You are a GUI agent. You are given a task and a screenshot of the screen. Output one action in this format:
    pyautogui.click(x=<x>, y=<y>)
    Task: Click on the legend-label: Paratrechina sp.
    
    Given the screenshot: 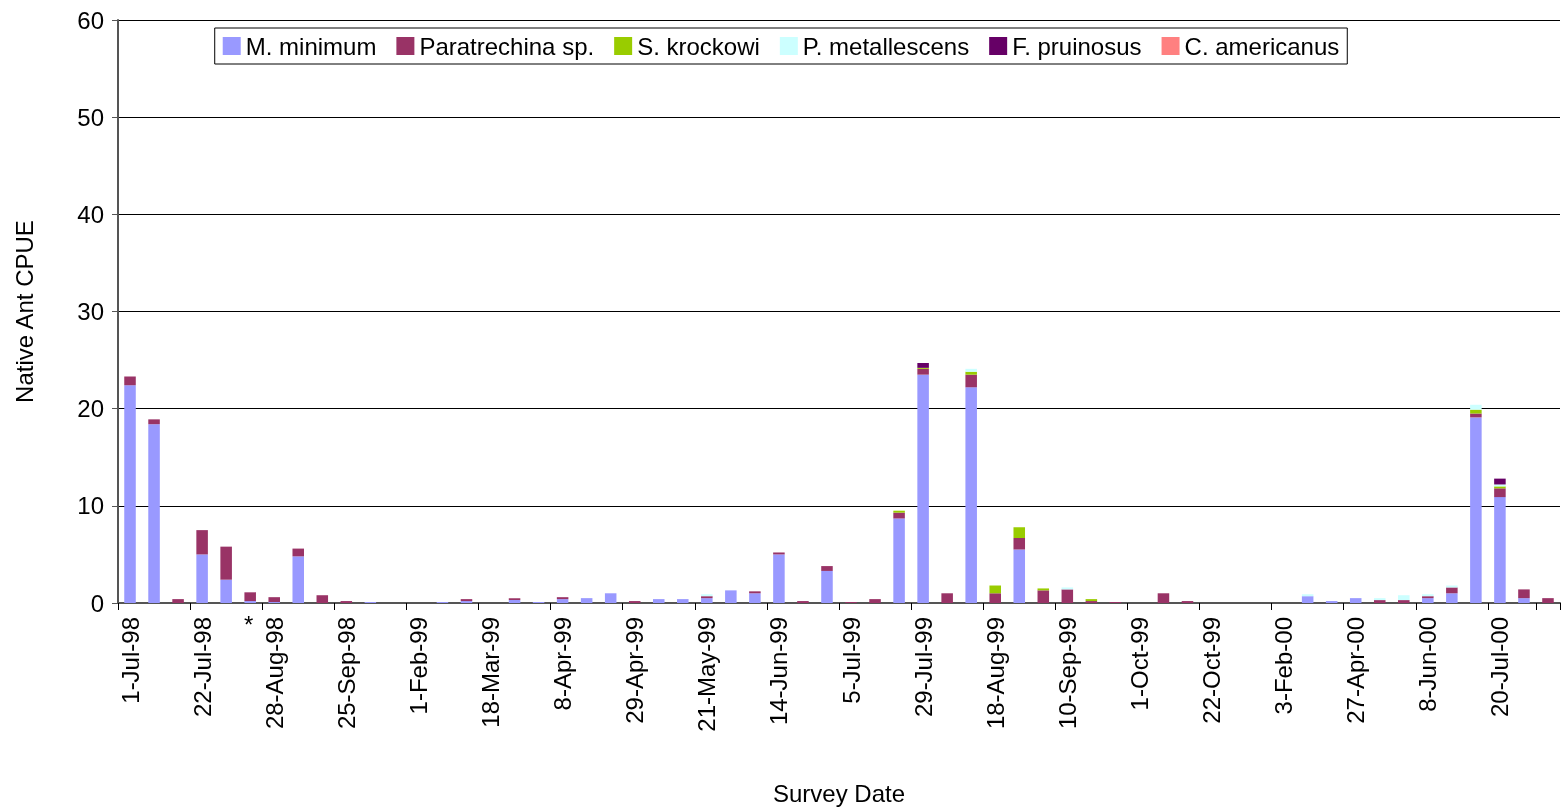 What is the action you would take?
    pyautogui.click(x=507, y=46)
    